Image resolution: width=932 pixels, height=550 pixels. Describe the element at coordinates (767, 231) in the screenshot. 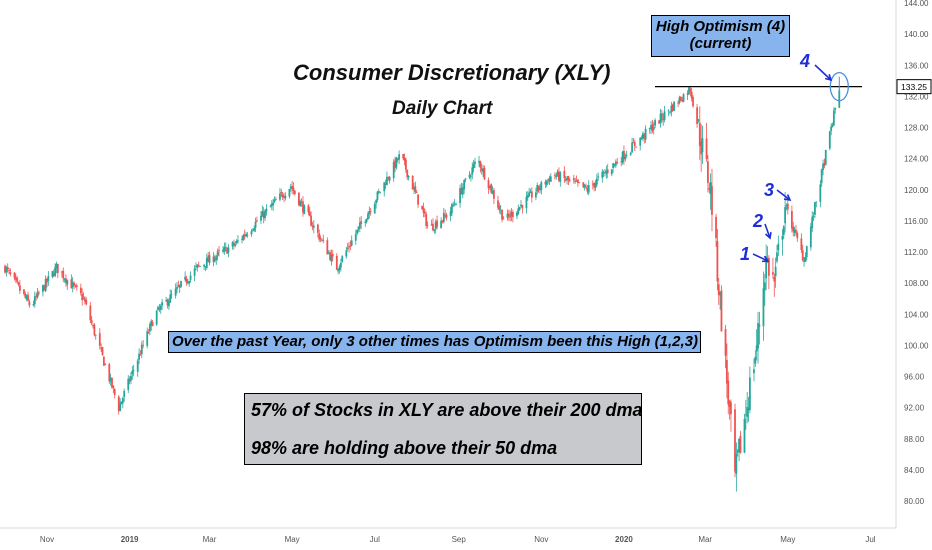

I see `callout-arrow` at that location.